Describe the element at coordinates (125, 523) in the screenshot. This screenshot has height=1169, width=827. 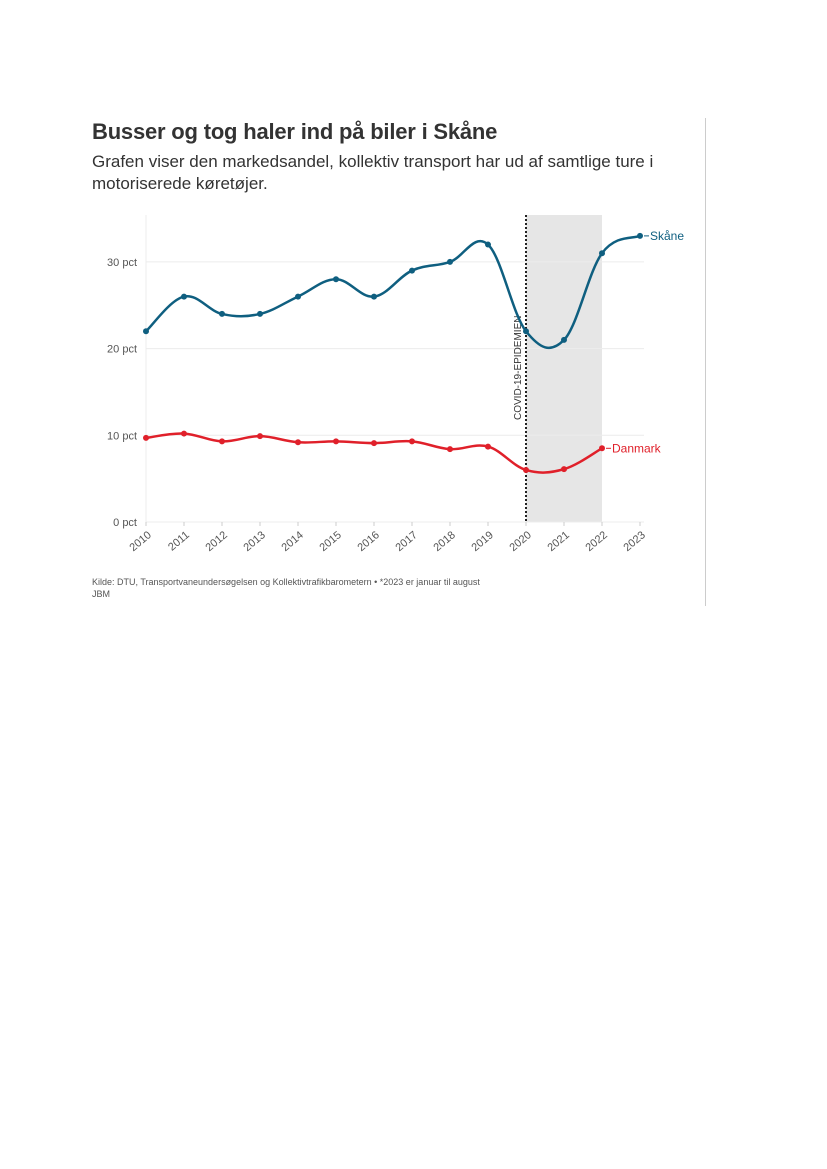
I see `y-tick-label: 0 pct` at that location.